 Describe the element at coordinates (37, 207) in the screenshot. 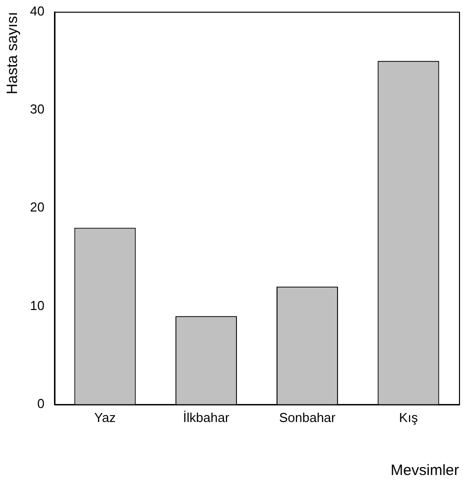

I see `y-tick-label: 20` at that location.